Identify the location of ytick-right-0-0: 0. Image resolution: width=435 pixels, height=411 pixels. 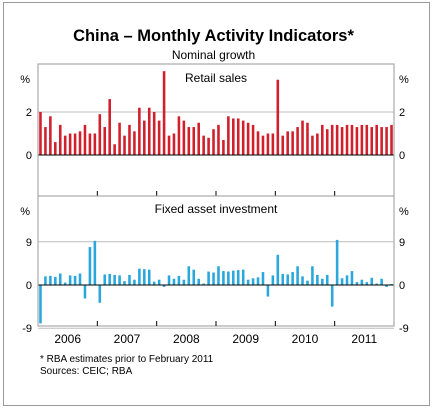
(402, 156).